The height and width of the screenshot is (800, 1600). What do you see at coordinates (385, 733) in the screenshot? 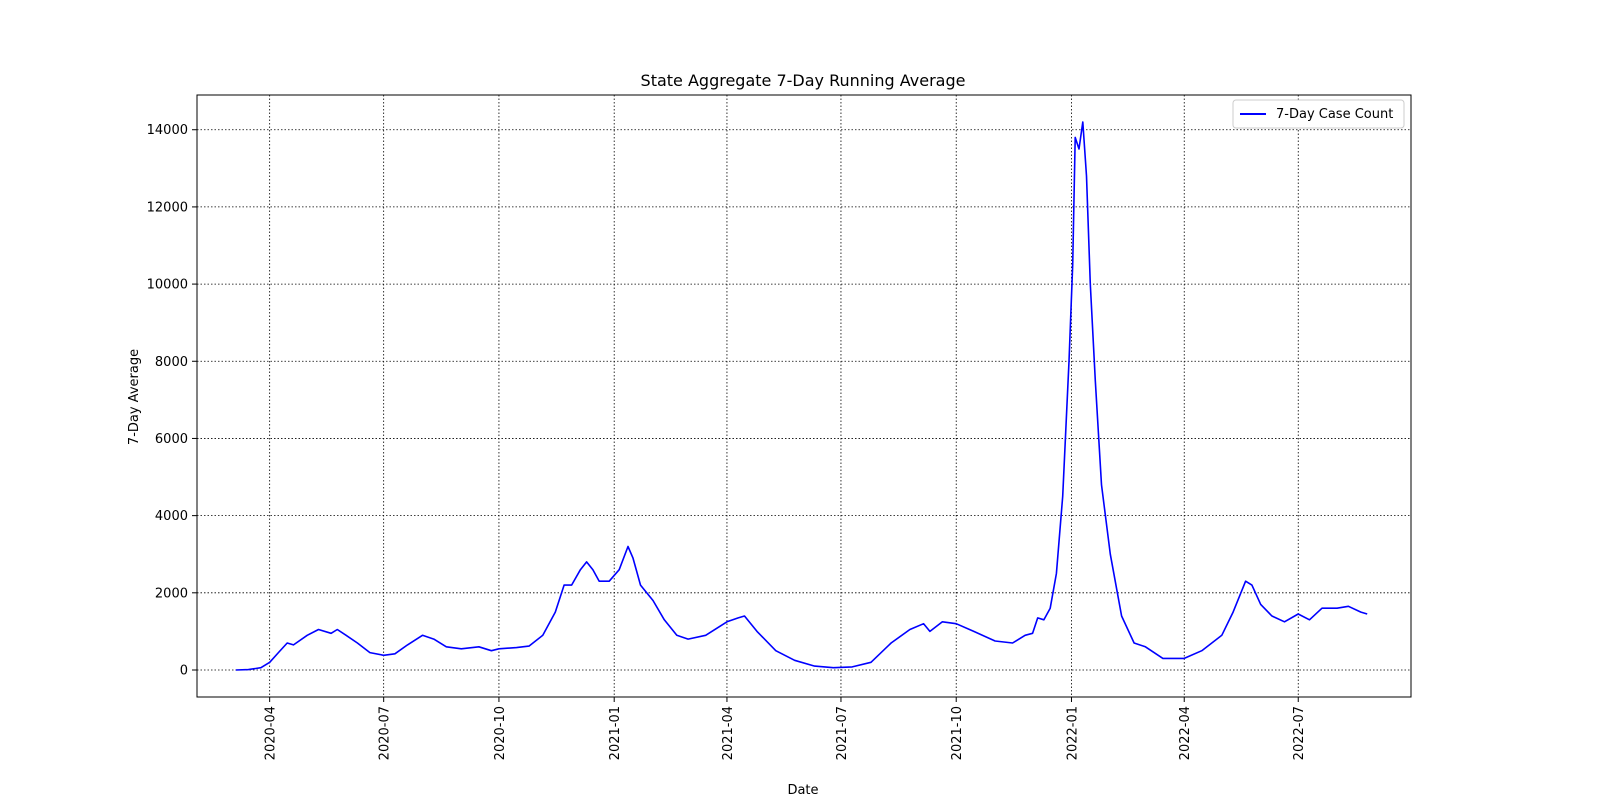
I see `x-tick-label: 2020-07` at bounding box center [385, 733].